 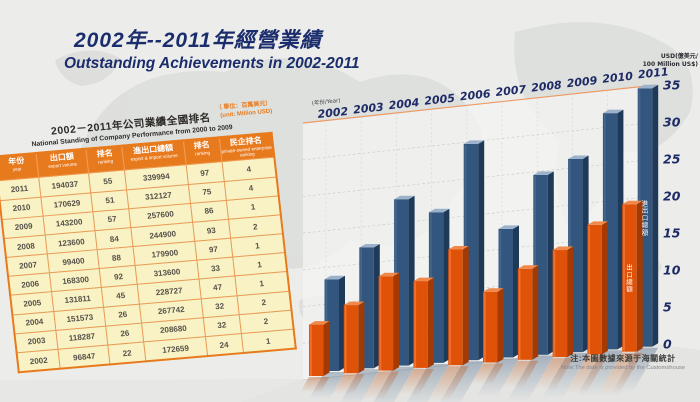 What do you see at coordinates (333, 113) in the screenshot?
I see `year-label-2002: 2002` at bounding box center [333, 113].